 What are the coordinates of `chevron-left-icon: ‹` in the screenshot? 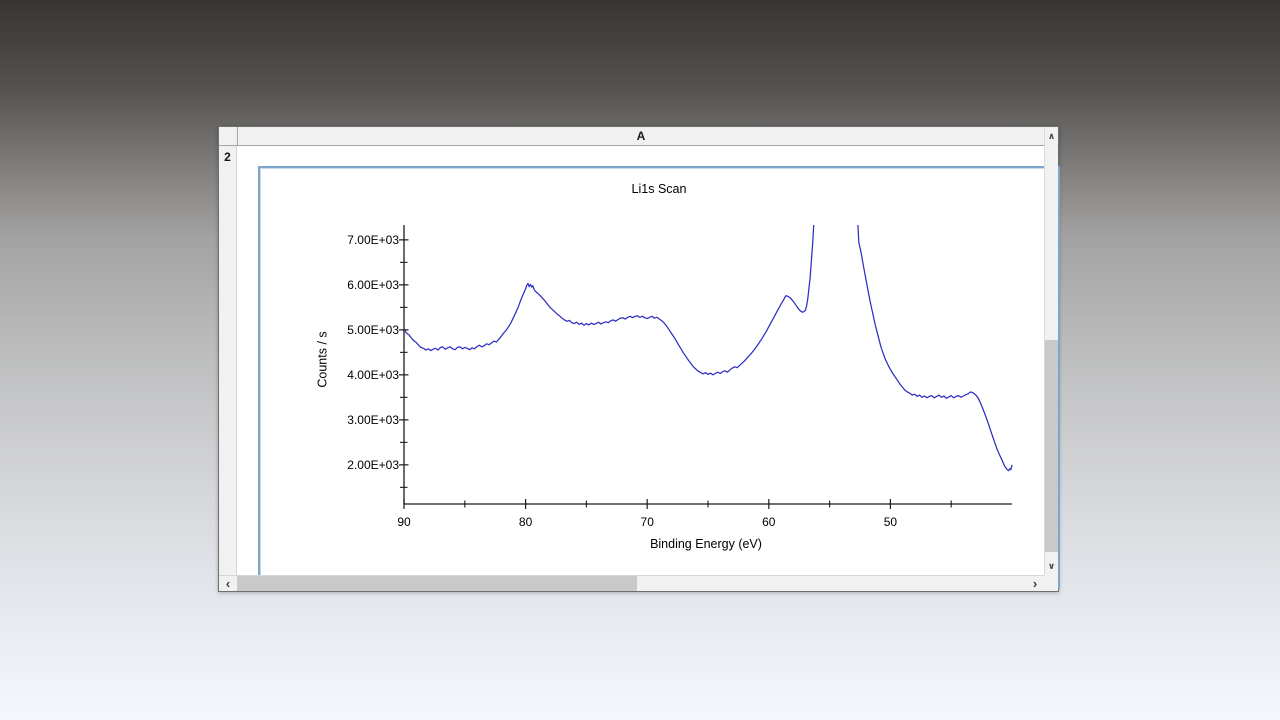 It's located at (228, 583).